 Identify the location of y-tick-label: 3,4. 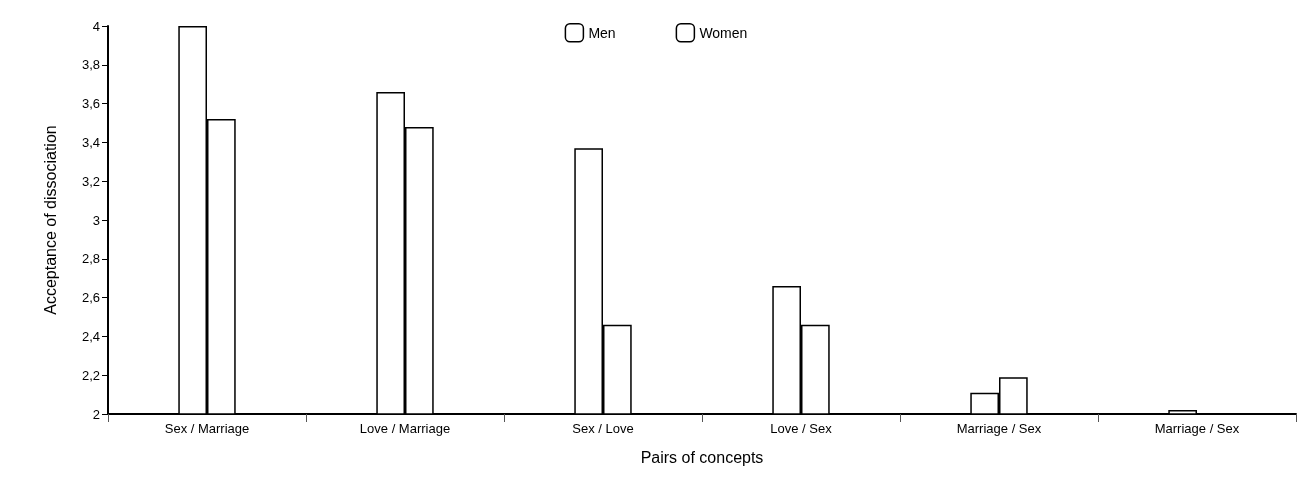
(90, 142).